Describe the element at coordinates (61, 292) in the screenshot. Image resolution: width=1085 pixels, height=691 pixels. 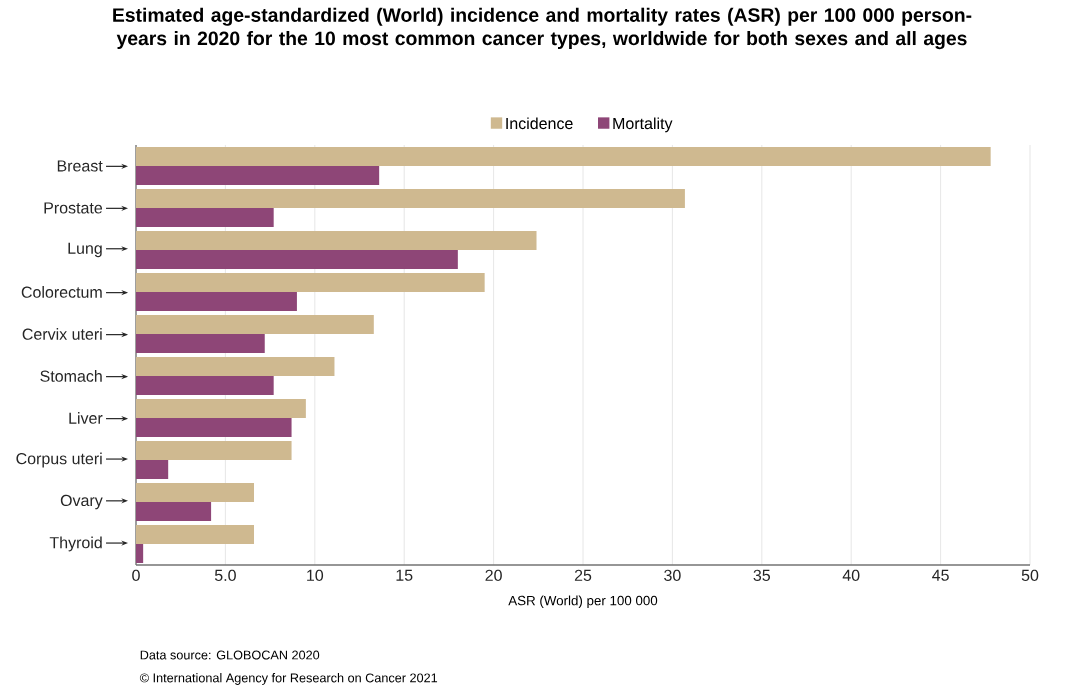
I see `y-tick-label: Colorectum` at that location.